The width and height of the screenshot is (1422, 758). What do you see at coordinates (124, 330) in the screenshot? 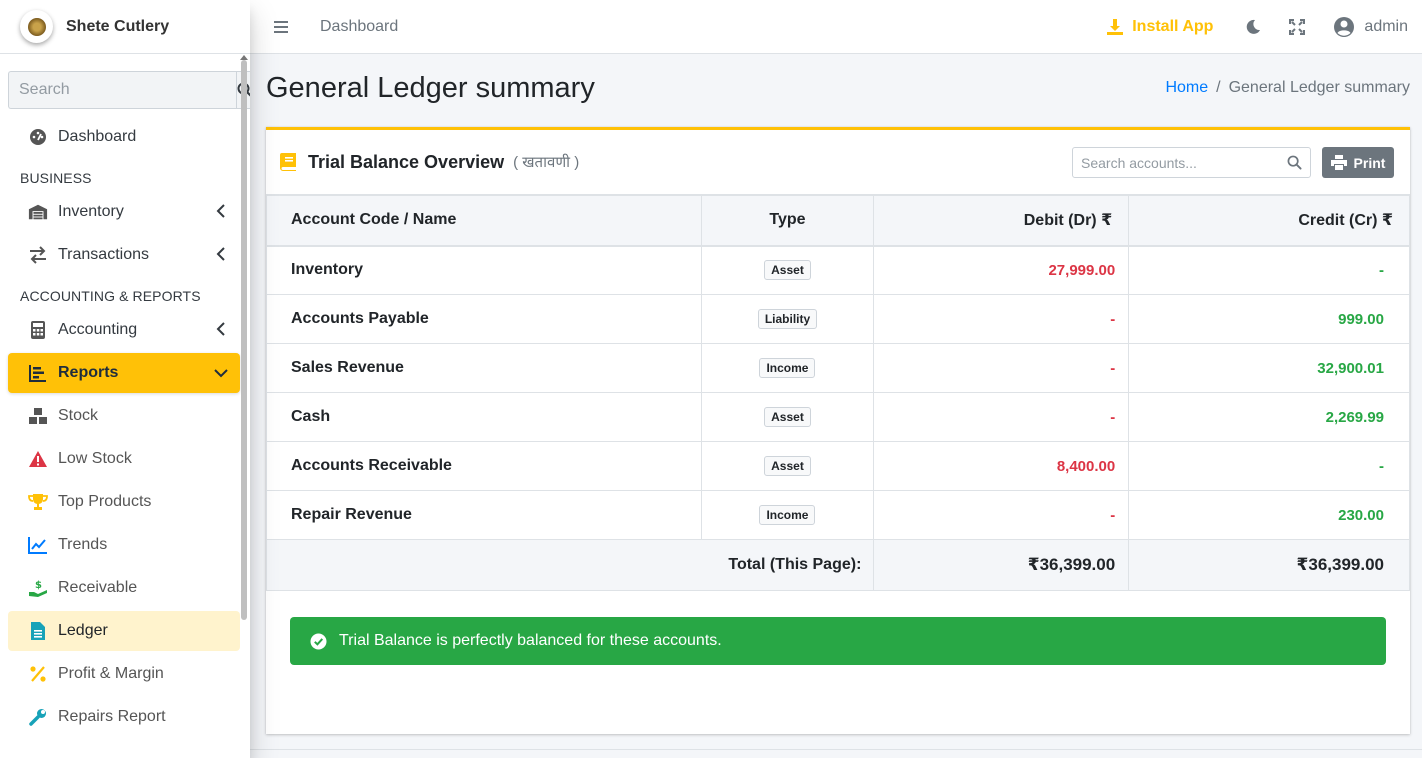
I see `sidebar-item-accounting: Accounting` at bounding box center [124, 330].